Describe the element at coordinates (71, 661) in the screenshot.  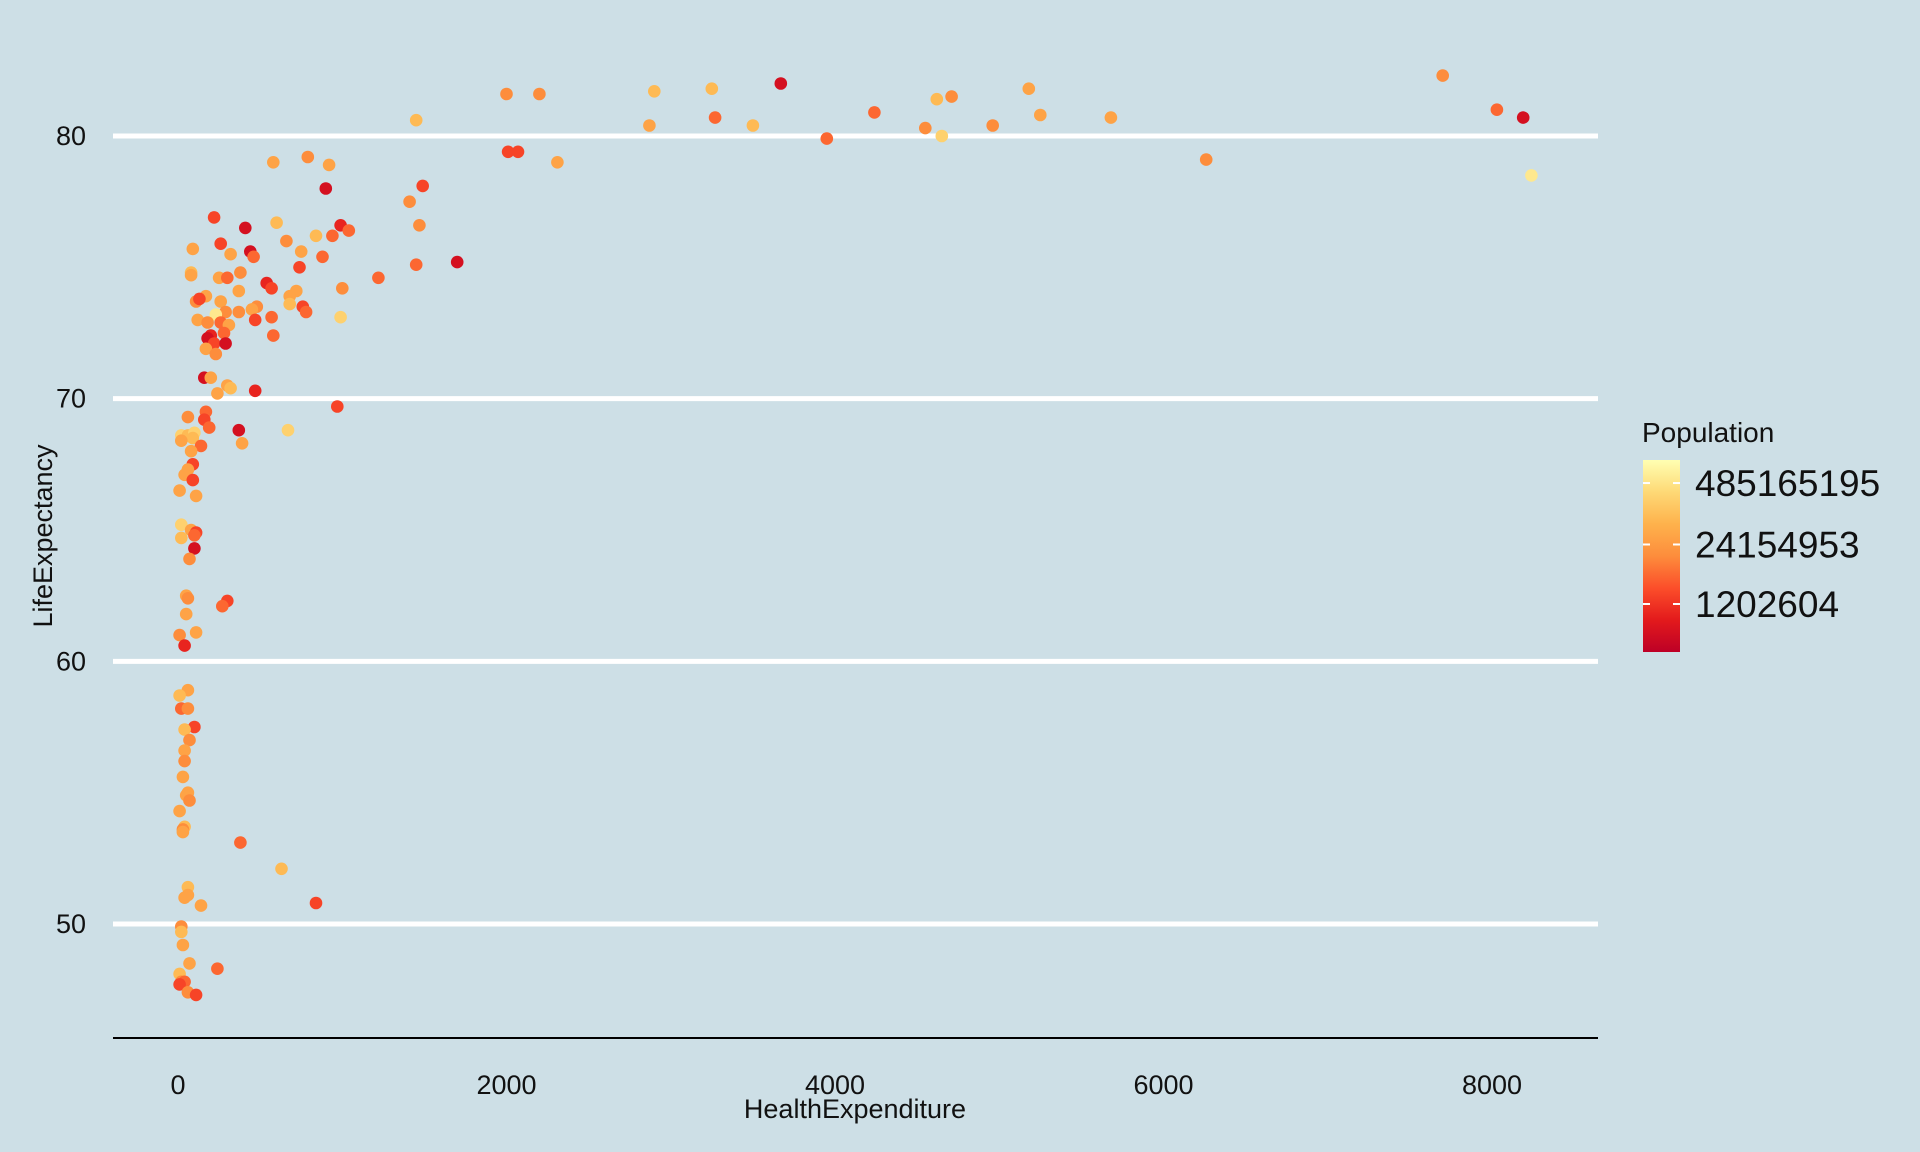
I see `y-tick-label: 60` at that location.